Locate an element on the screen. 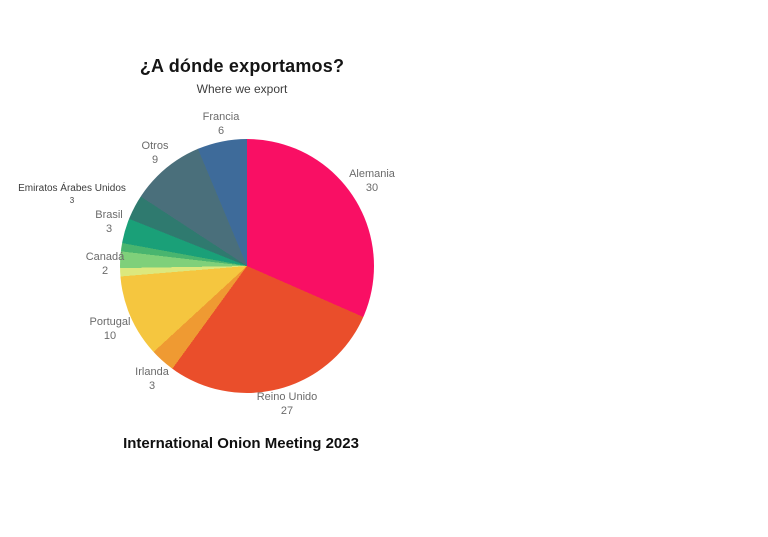 The width and height of the screenshot is (768, 537). slice-label-brasil: Brasil 3 is located at coordinates (109, 222).